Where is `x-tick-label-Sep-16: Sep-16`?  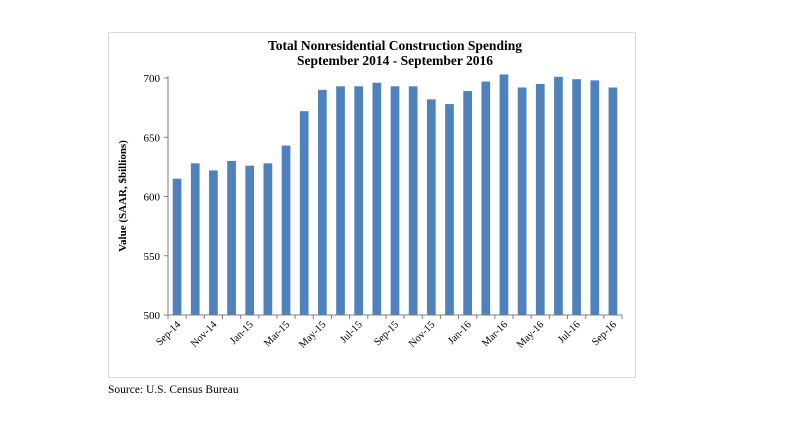
x-tick-label-Sep-16: Sep-16 is located at coordinates (604, 333).